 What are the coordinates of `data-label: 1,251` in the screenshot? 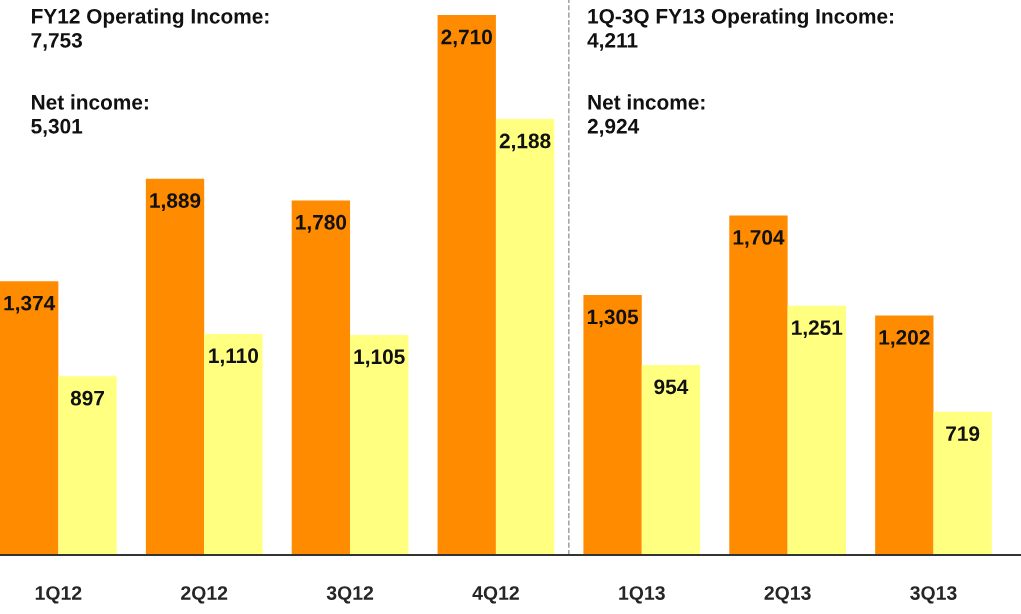 It's located at (817, 329).